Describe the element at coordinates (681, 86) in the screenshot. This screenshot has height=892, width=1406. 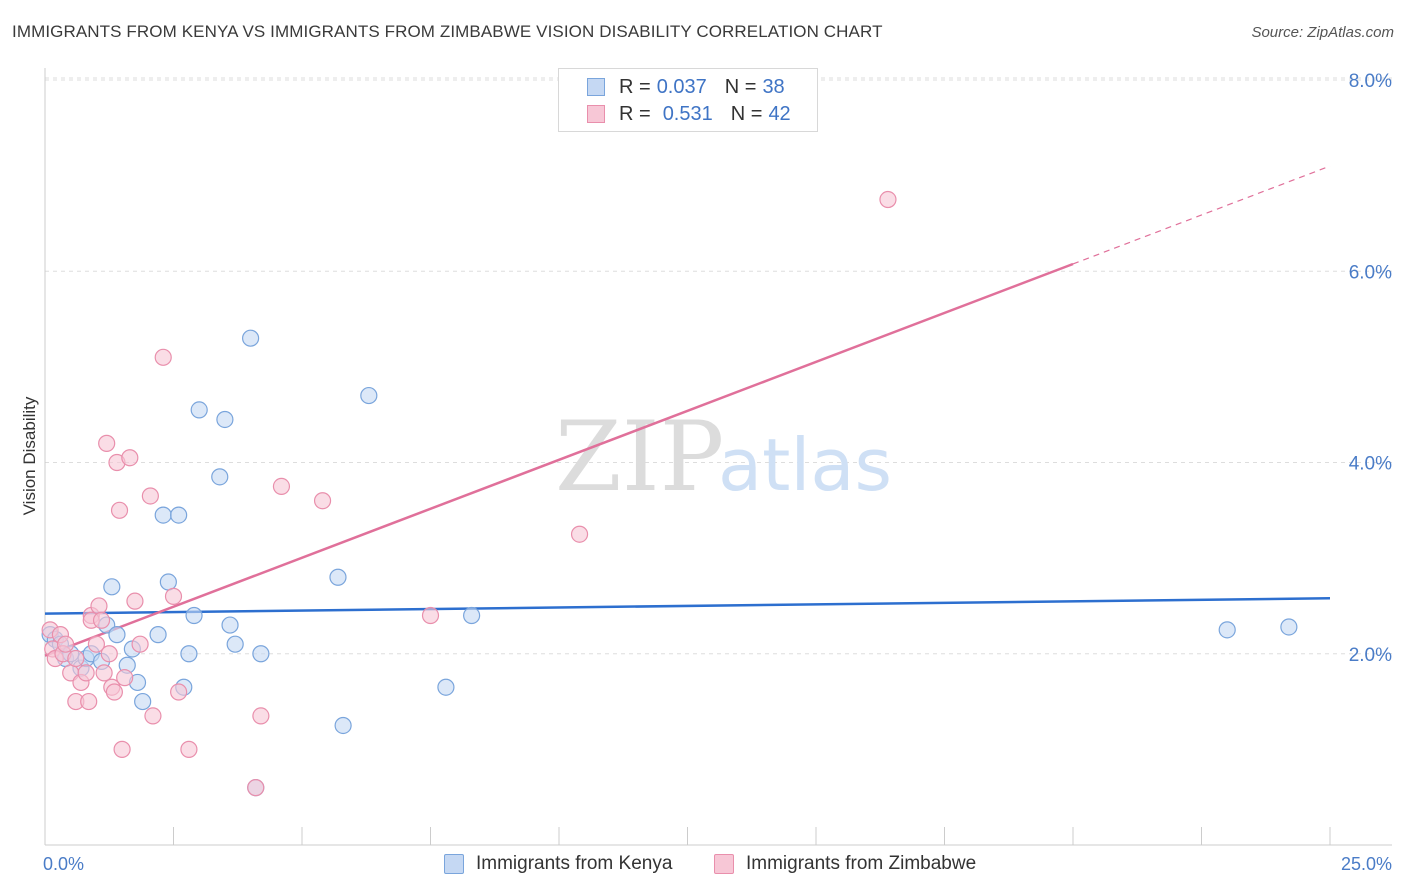
I see `legend-r-value: 0.037` at that location.